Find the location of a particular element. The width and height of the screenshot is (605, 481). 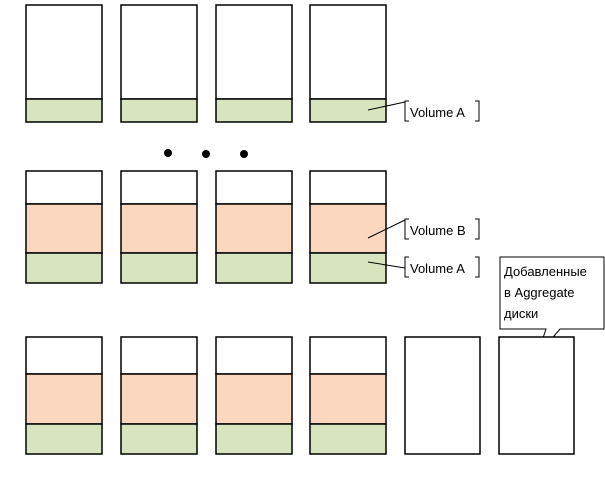

disk-2-3-volume-b is located at coordinates (254, 228).